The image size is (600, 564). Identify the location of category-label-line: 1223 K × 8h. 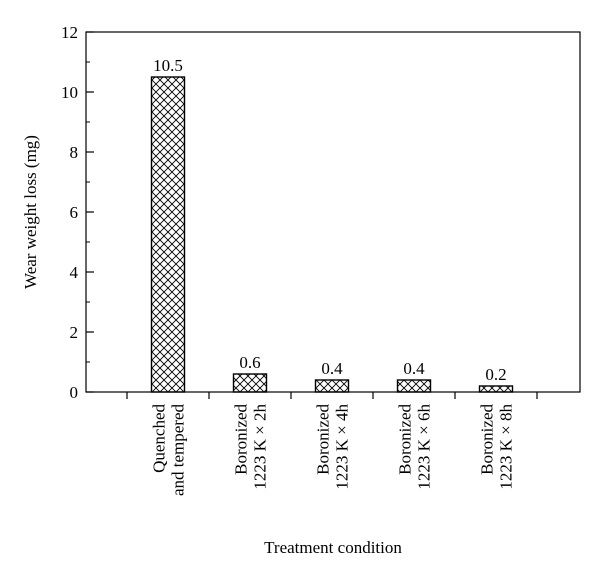
(506, 447).